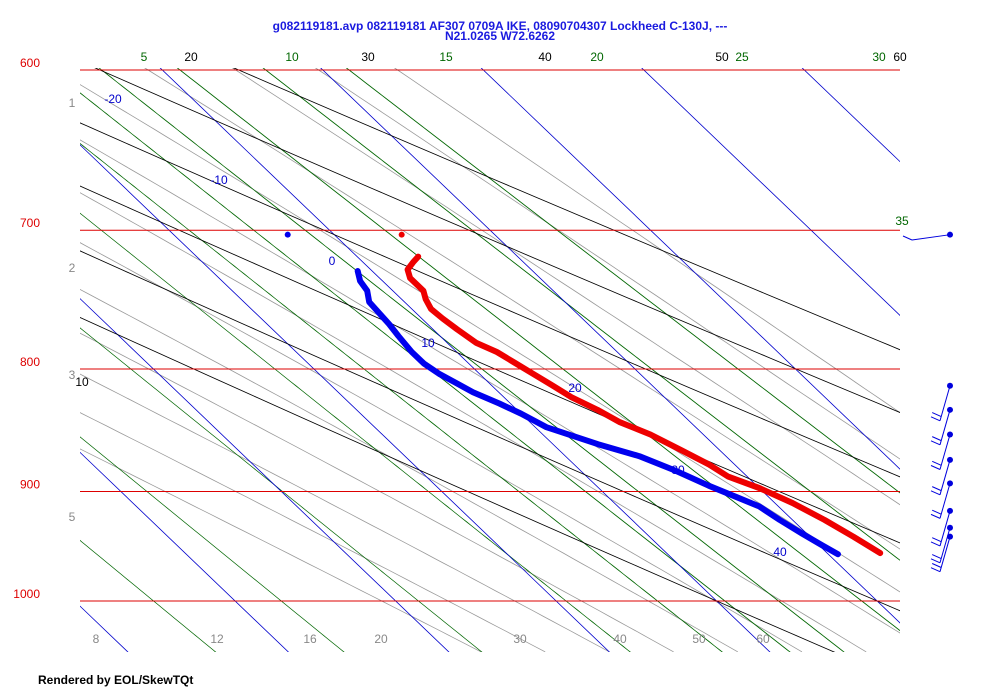 Image resolution: width=1000 pixels, height=700 pixels. Describe the element at coordinates (722, 57) in the screenshot. I see `theta-top-label: 50` at that location.